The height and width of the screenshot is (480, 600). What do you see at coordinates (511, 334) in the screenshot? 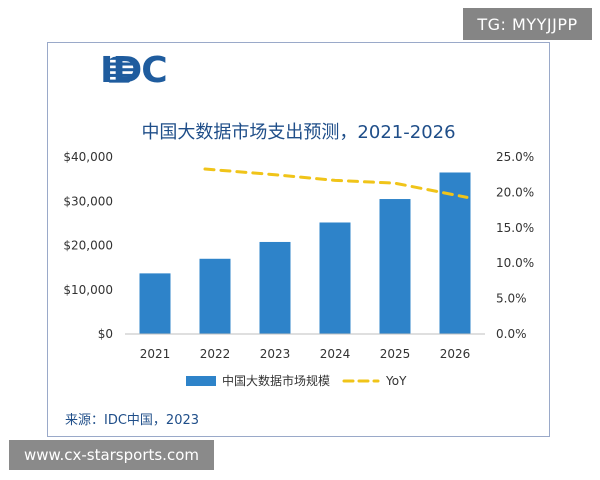
I see `y-right-tick-label: 0.0%` at bounding box center [511, 334].